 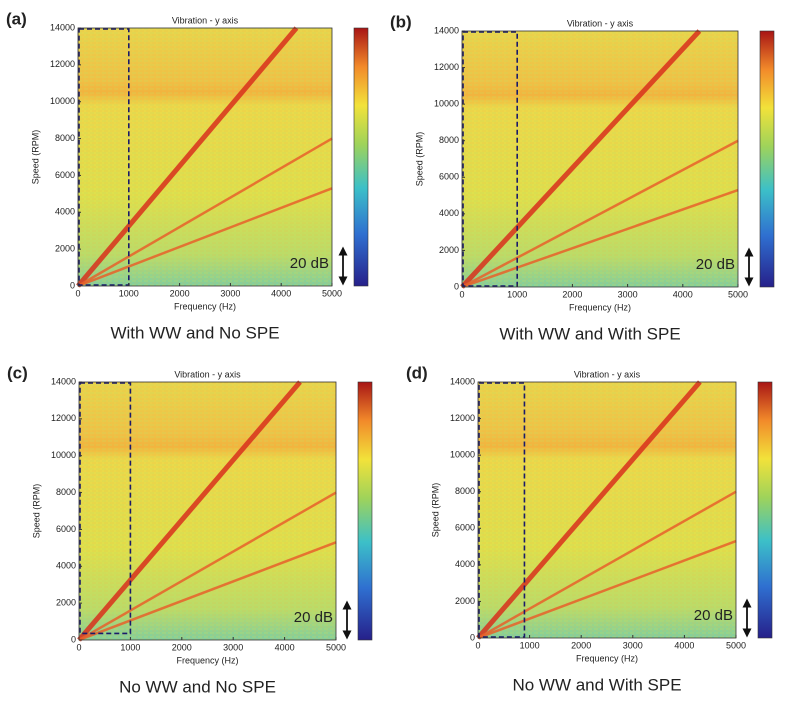 I want to click on caption: No WW and No SPE, so click(x=197, y=686).